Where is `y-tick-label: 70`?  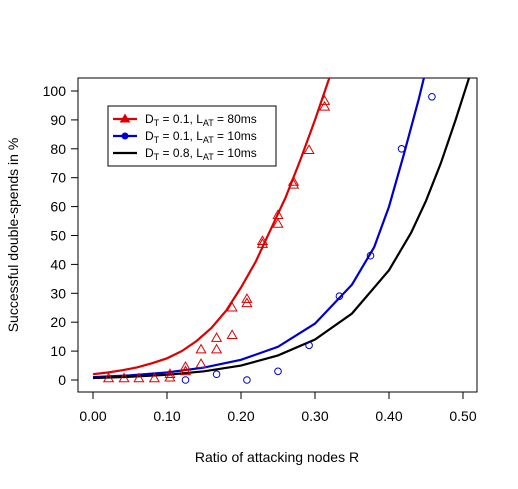
y-tick-label: 70 is located at coordinates (58, 178).